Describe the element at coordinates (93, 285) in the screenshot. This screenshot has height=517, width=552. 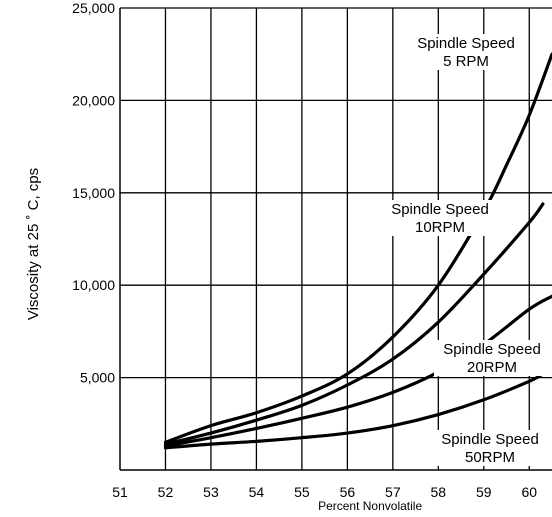
I see `y-tick-label: 10,000` at that location.